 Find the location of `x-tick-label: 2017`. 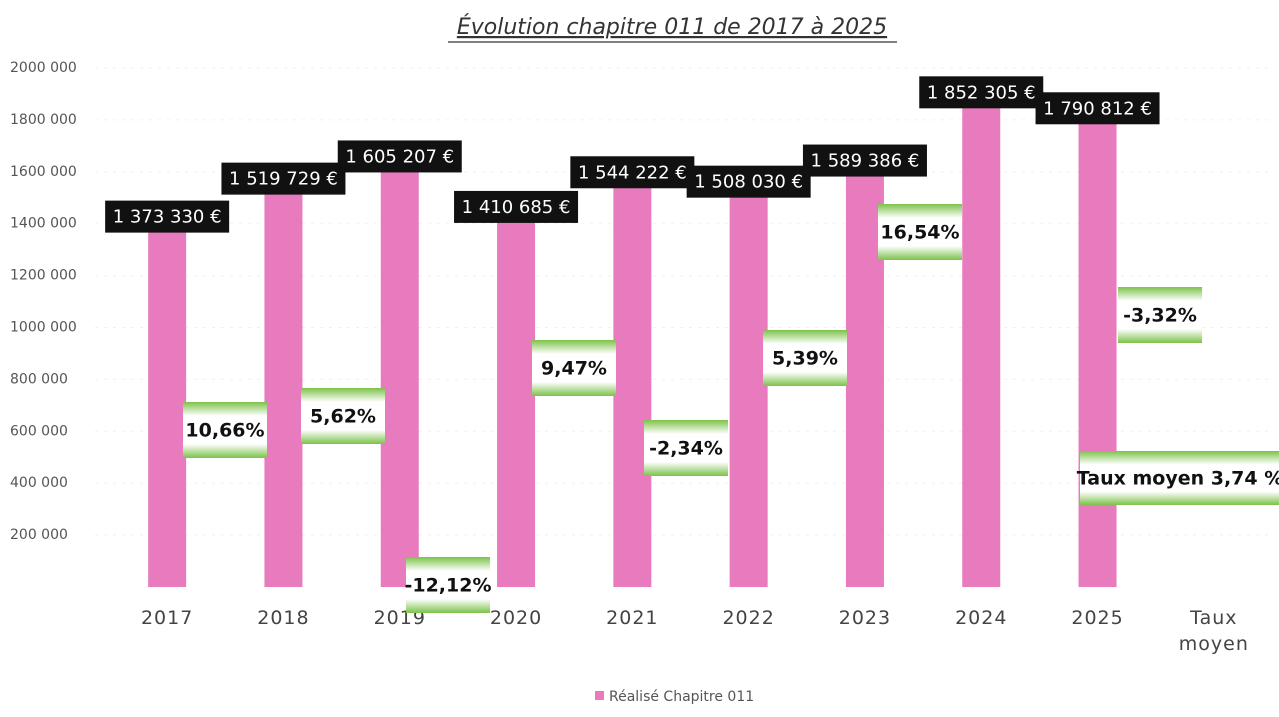

x-tick-label: 2017 is located at coordinates (167, 618).